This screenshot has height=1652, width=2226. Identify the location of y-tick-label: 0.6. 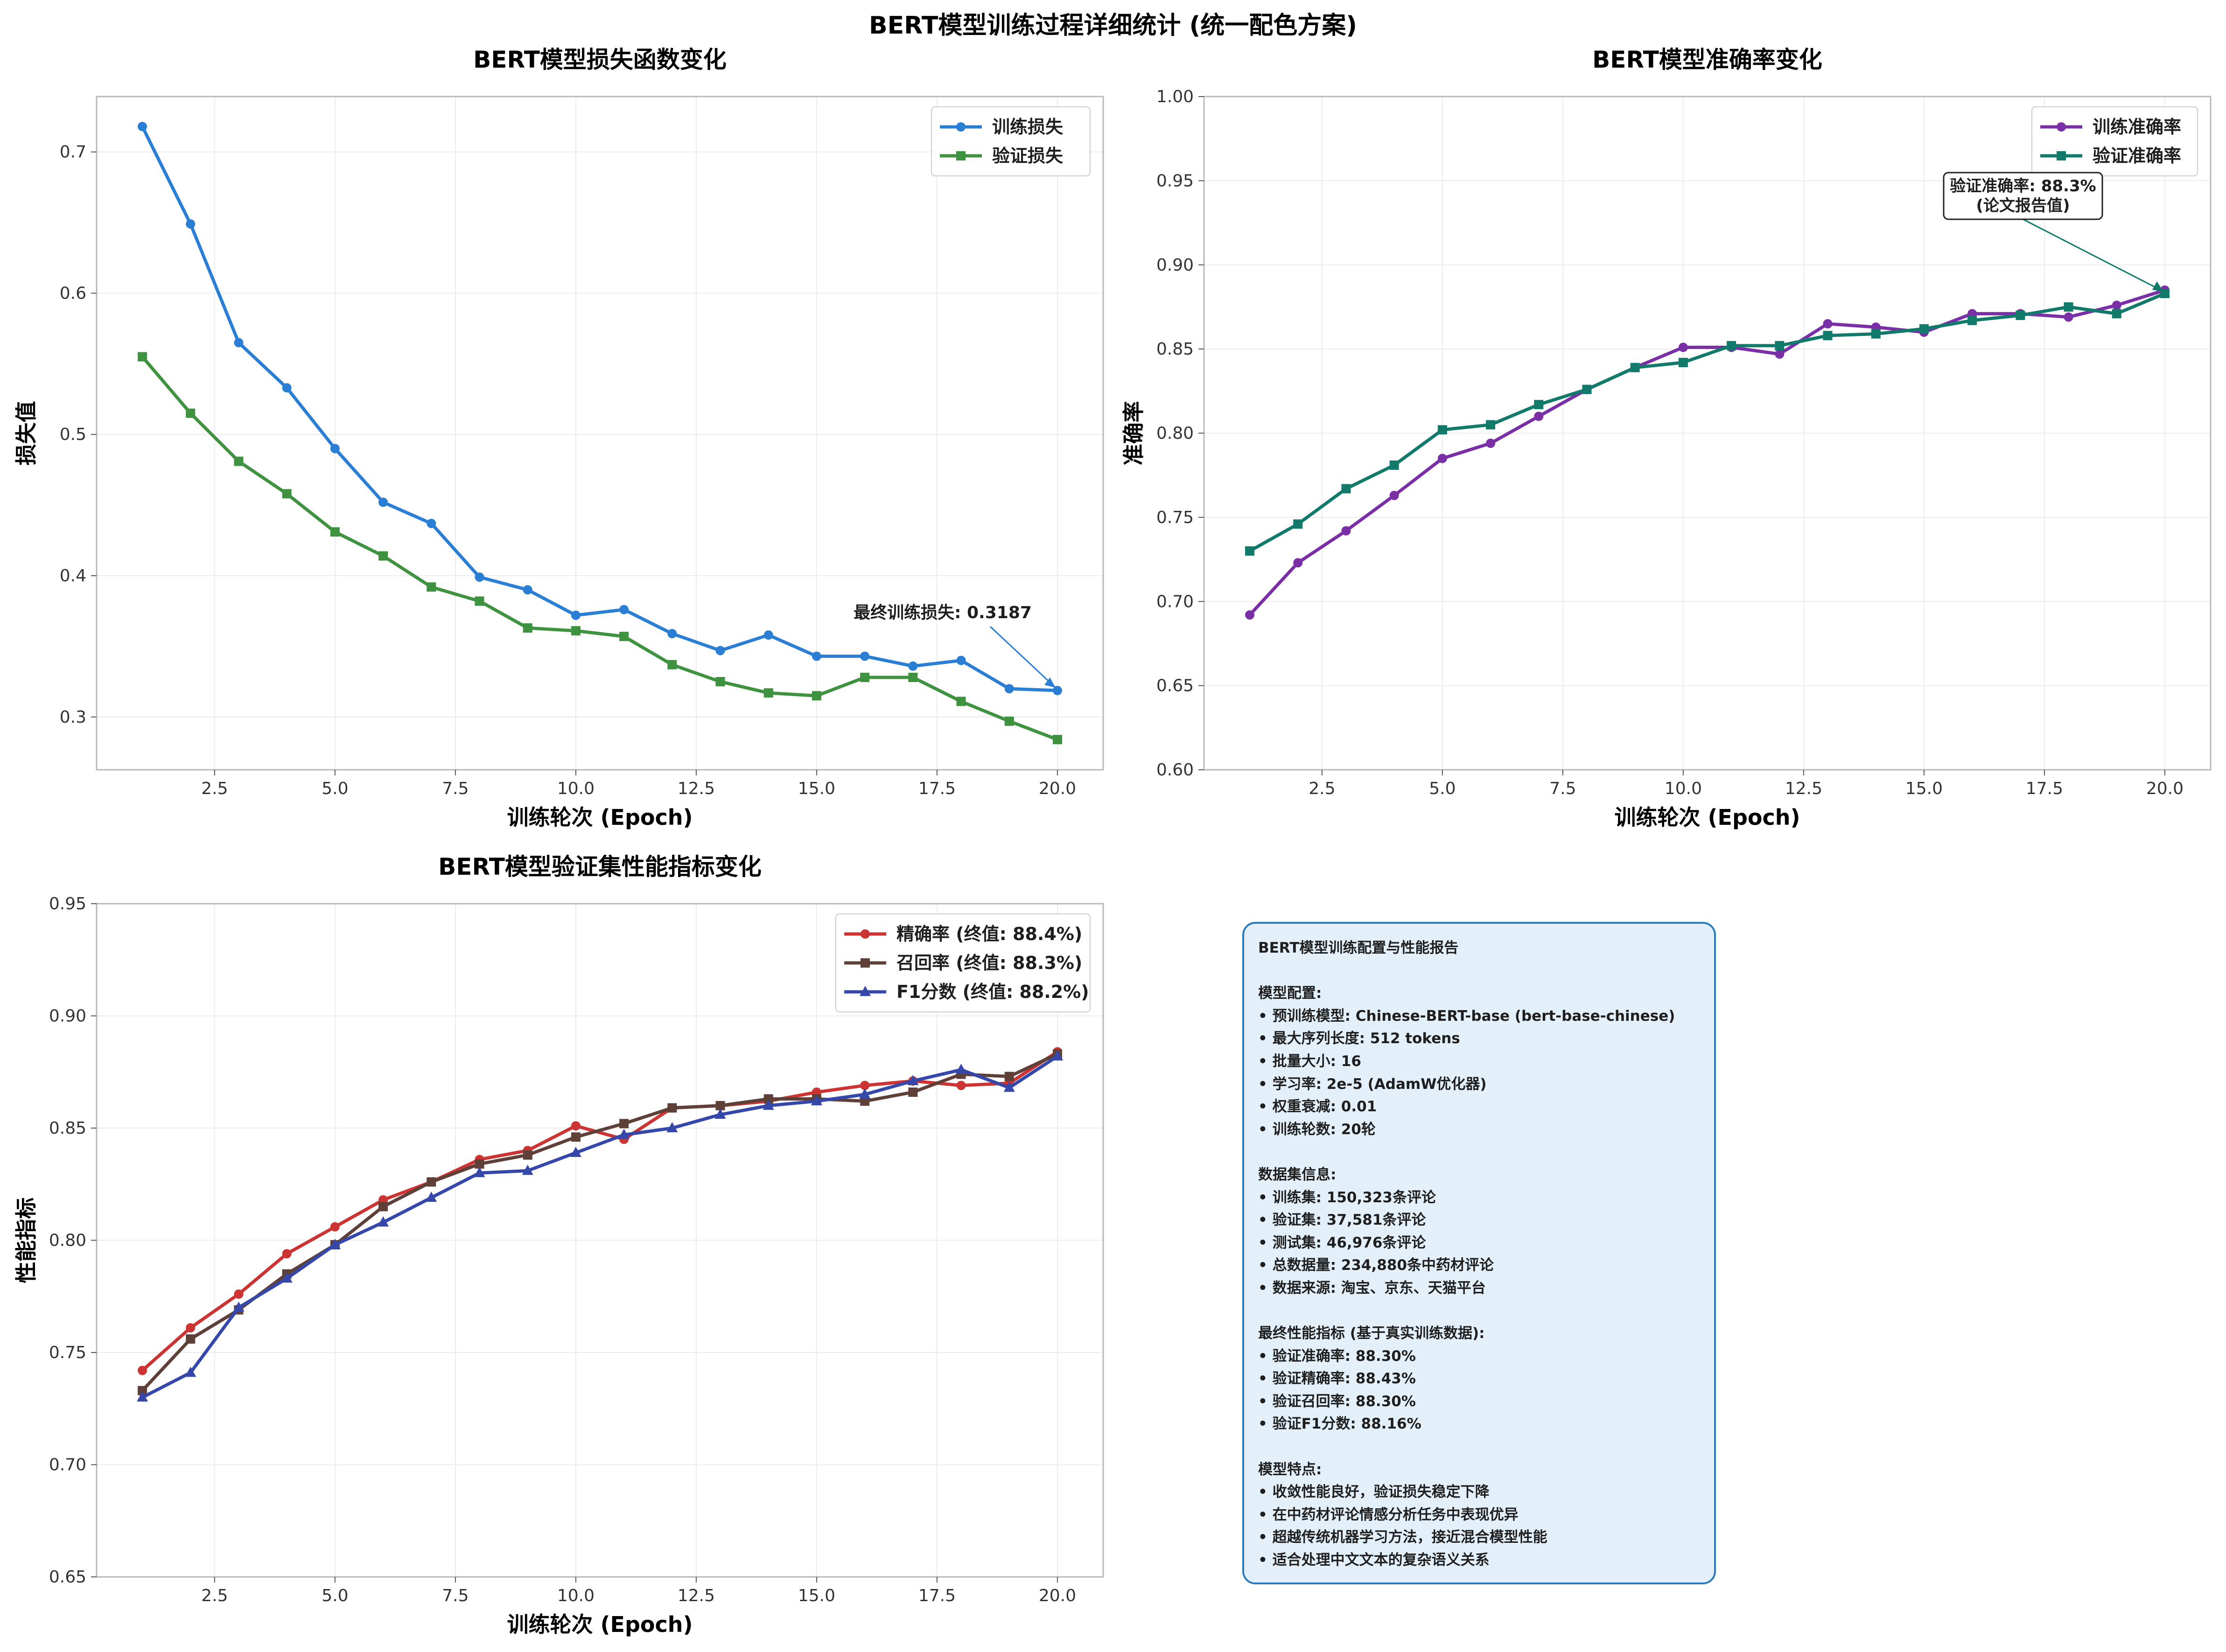
(73, 293).